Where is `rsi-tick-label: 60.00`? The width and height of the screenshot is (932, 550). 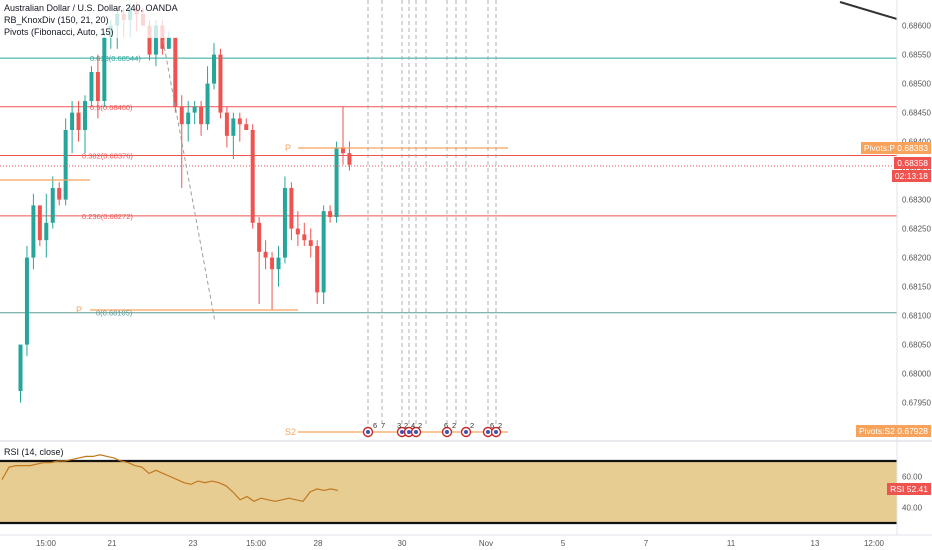
rsi-tick-label: 60.00 is located at coordinates (912, 477).